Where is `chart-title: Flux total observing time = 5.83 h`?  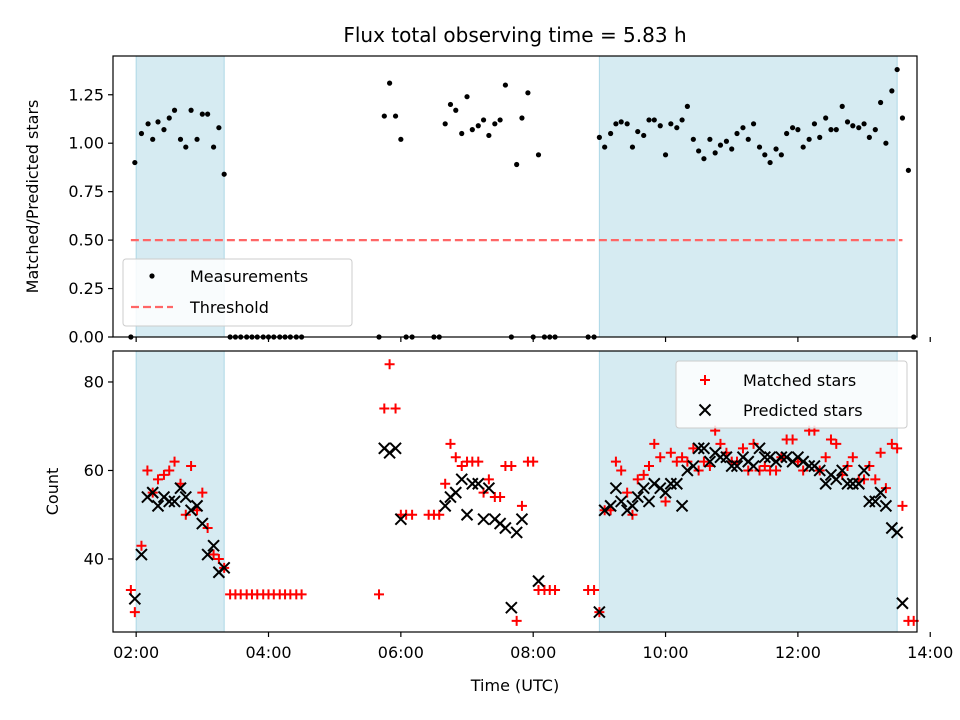
chart-title: Flux total observing time = 5.83 h is located at coordinates (514, 35).